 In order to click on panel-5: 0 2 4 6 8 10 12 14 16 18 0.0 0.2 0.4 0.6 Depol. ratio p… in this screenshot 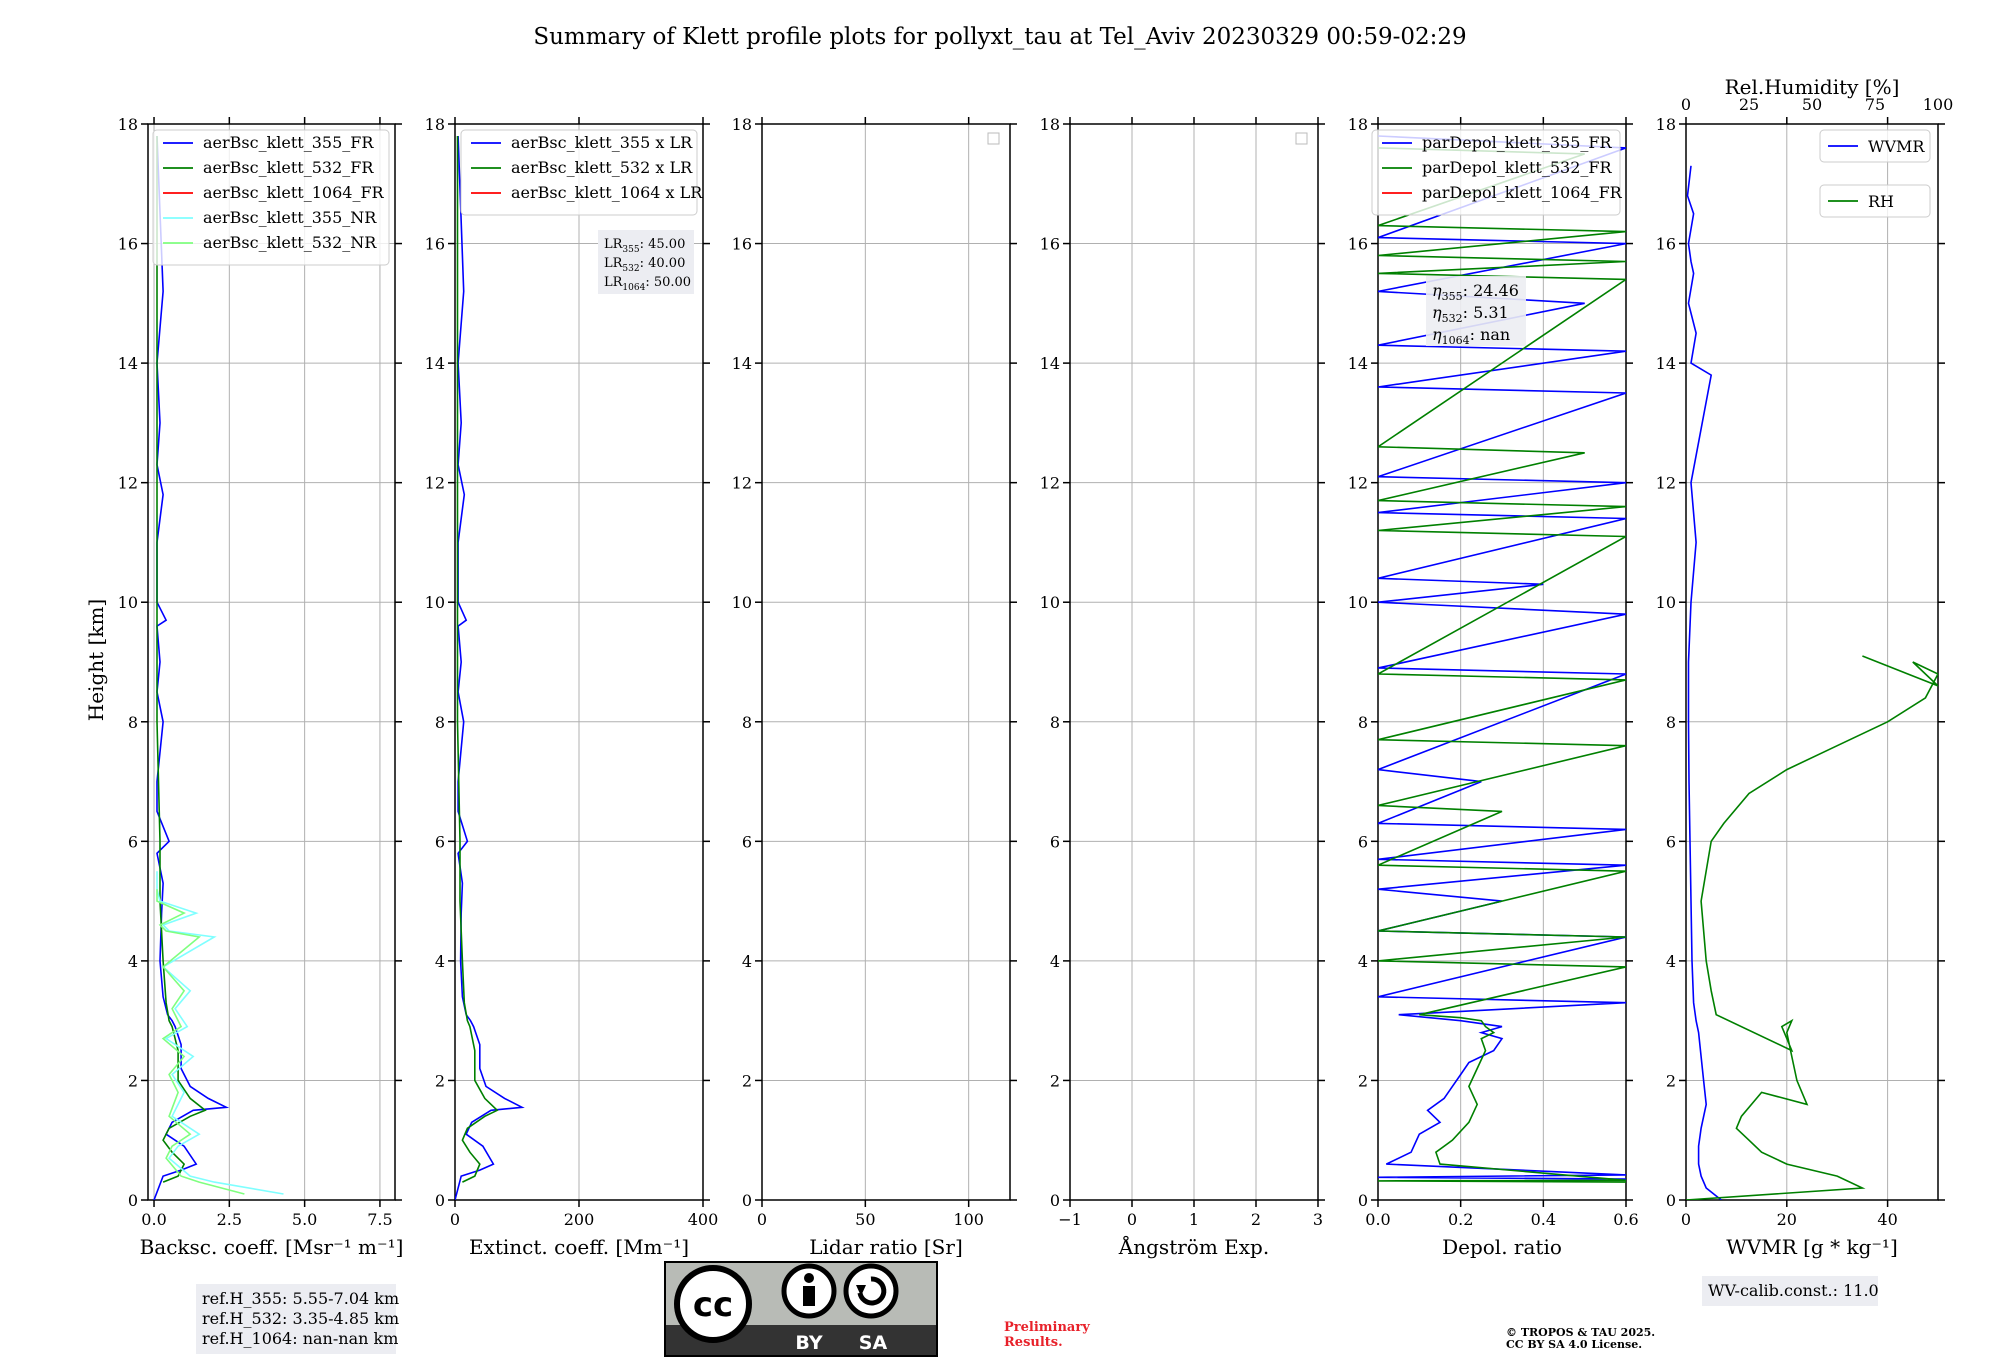, I will do `click(1493, 687)`.